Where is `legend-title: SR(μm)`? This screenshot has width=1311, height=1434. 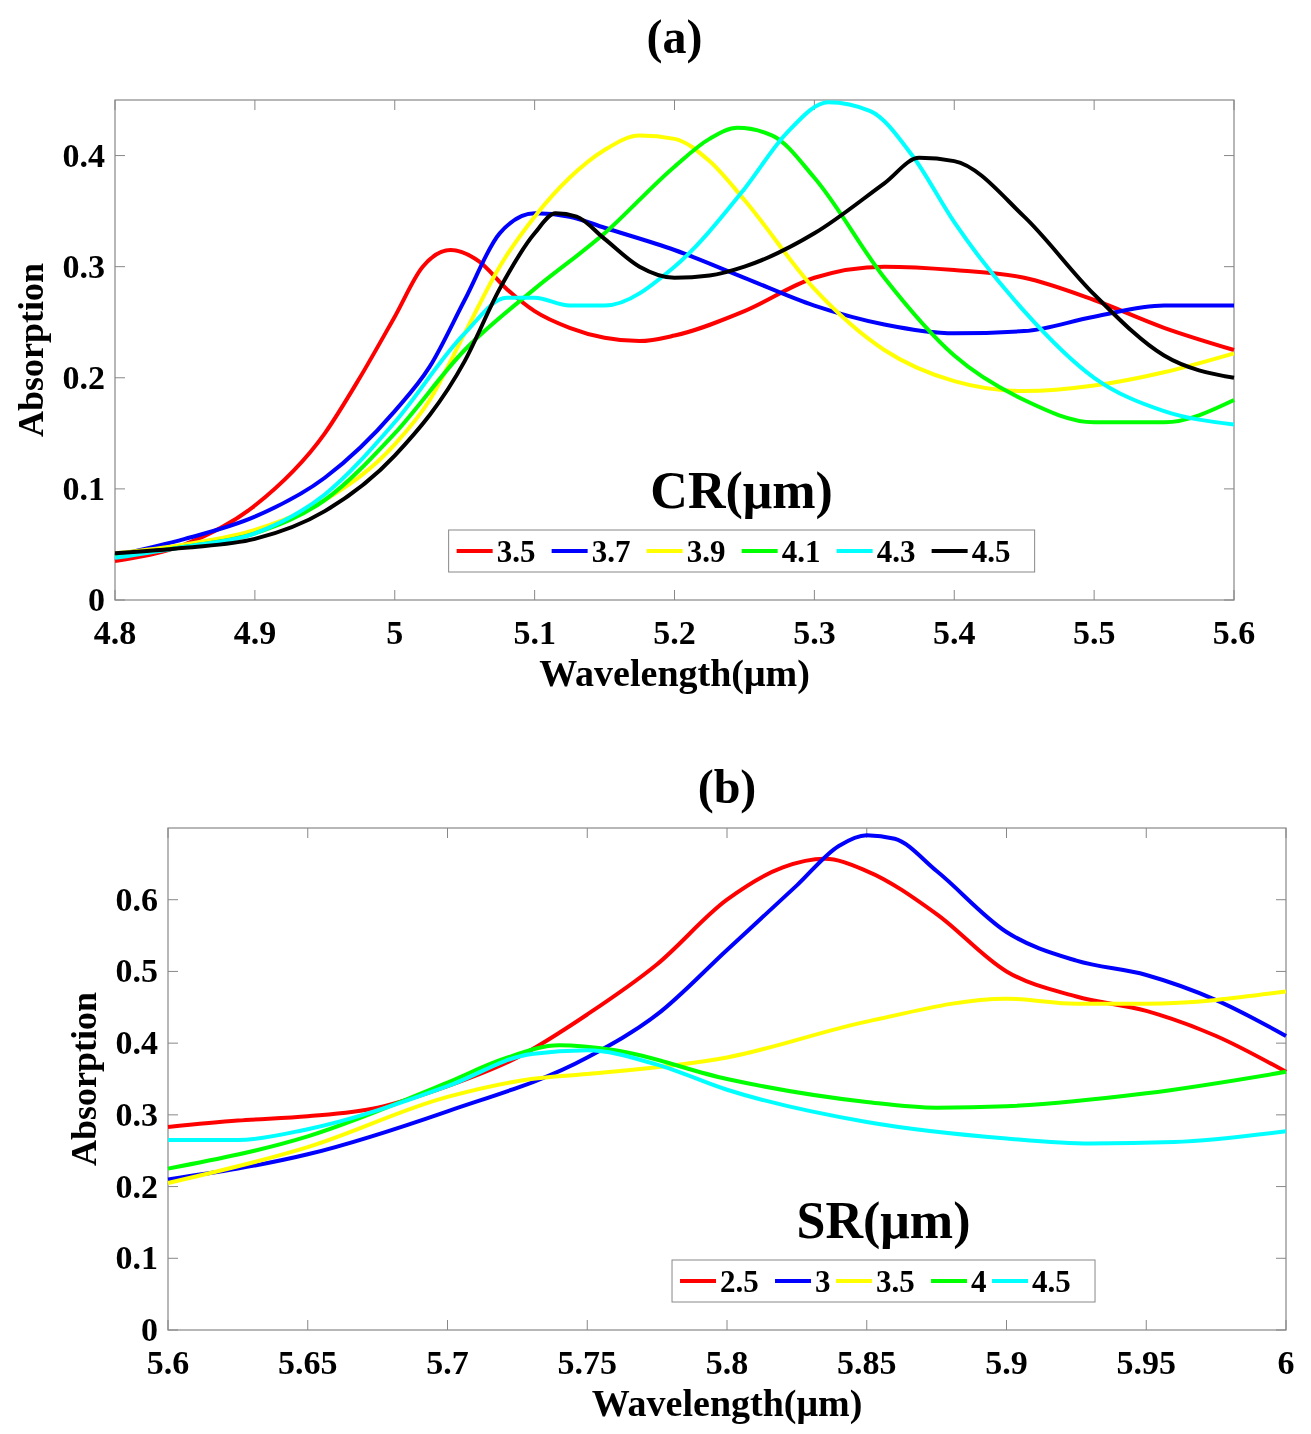
legend-title: SR(μm) is located at coordinates (883, 1221).